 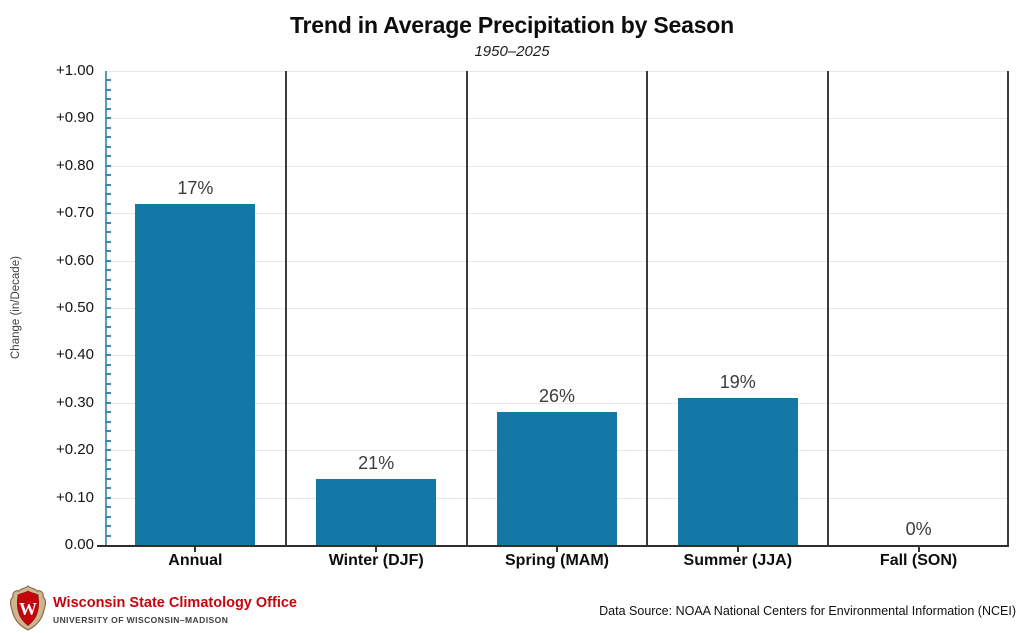 I want to click on x-axis-extension, so click(x=101, y=546).